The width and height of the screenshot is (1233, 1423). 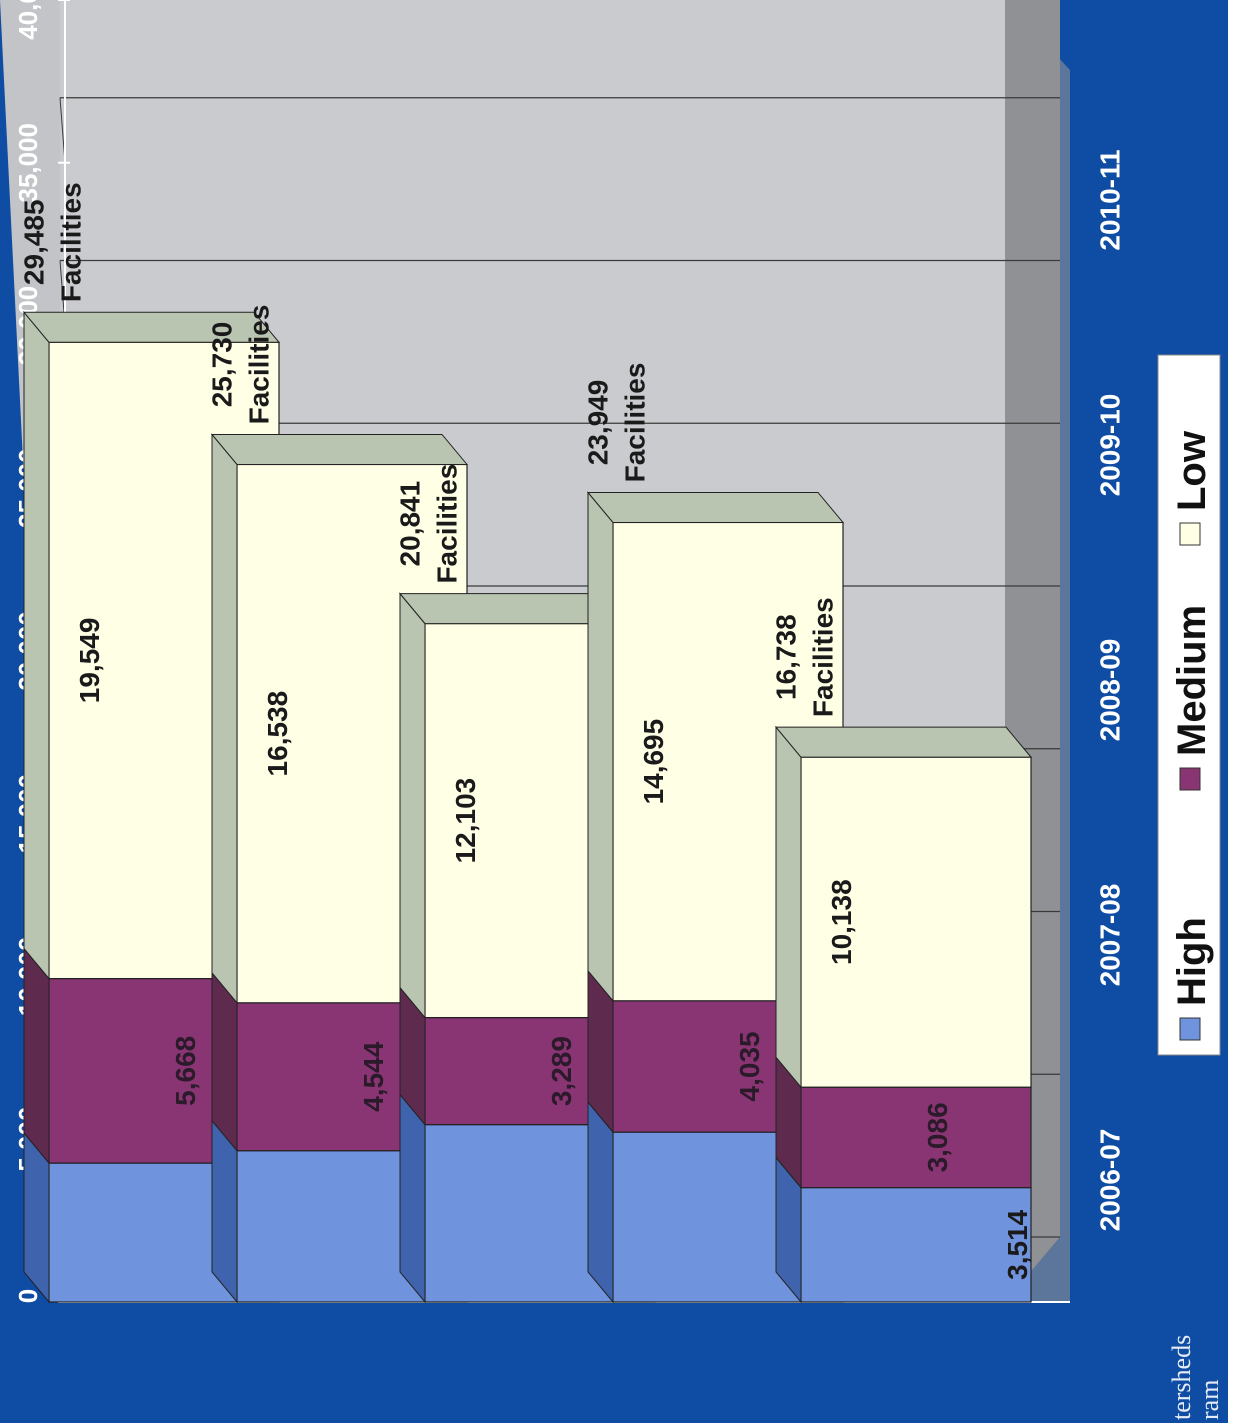 I want to click on value-label-low: 12,103, so click(x=465, y=821).